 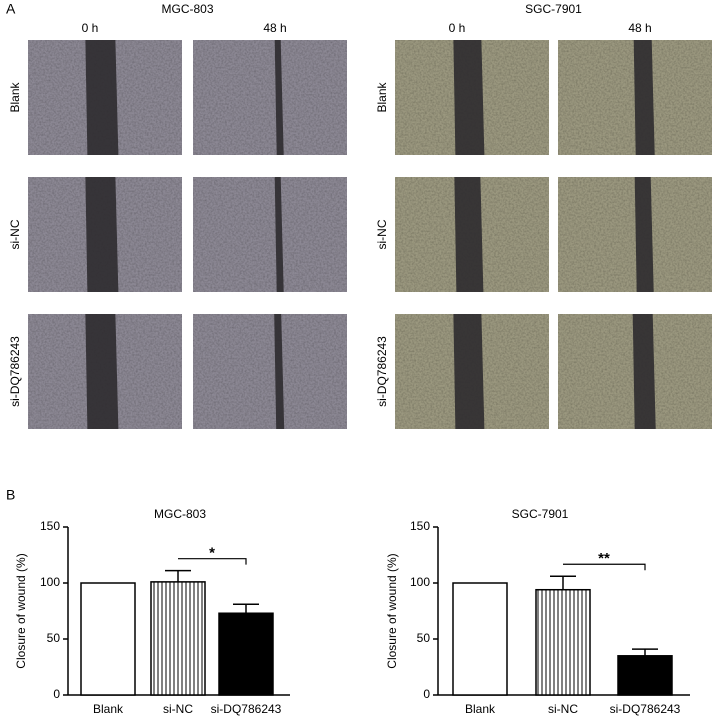 I want to click on significance-label: *, so click(x=212, y=553).